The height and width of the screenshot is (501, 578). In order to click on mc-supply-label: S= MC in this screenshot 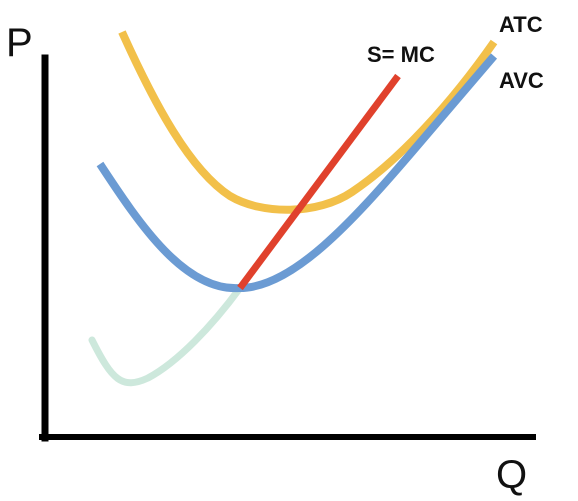, I will do `click(401, 54)`.